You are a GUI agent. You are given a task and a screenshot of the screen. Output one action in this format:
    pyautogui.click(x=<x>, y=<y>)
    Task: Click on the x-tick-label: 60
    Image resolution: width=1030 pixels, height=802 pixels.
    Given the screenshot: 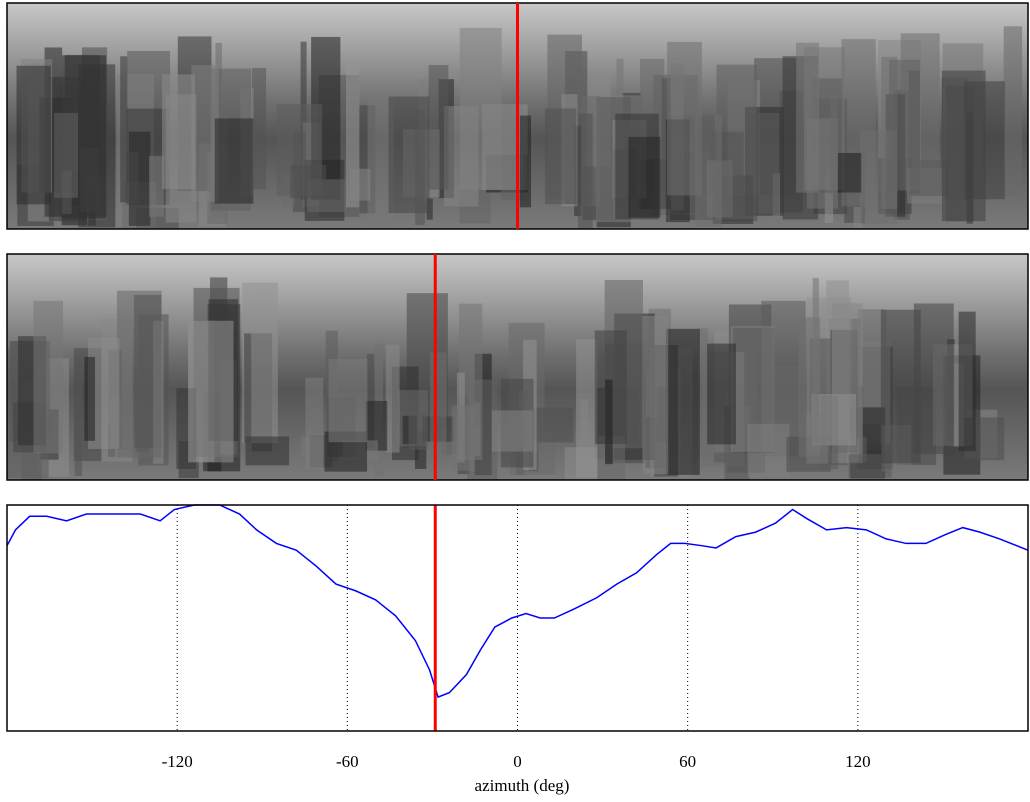 What is the action you would take?
    pyautogui.click(x=687, y=761)
    